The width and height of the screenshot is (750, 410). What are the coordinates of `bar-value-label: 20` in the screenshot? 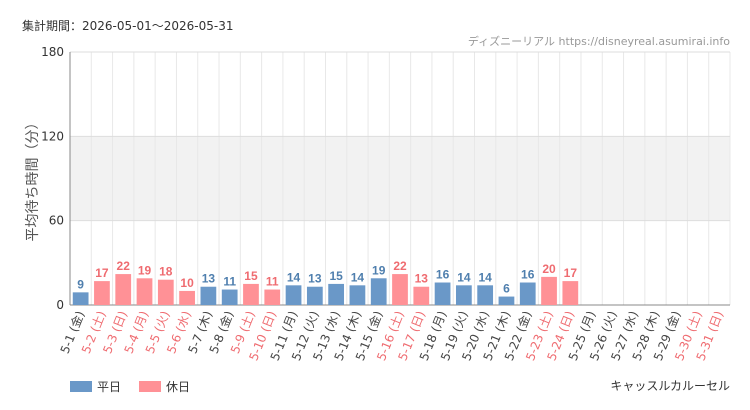 It's located at (549, 269).